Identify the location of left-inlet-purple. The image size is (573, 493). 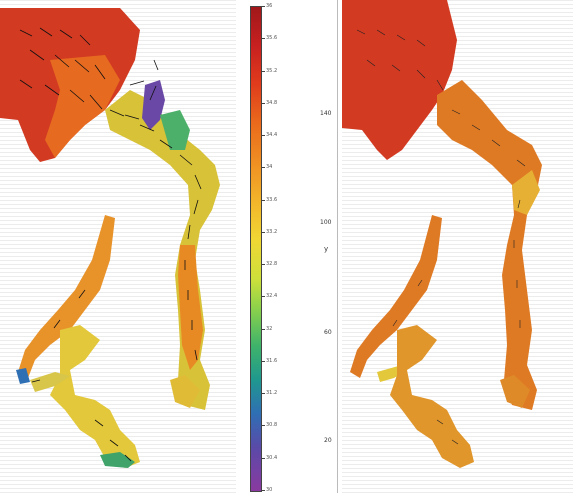
(153, 105).